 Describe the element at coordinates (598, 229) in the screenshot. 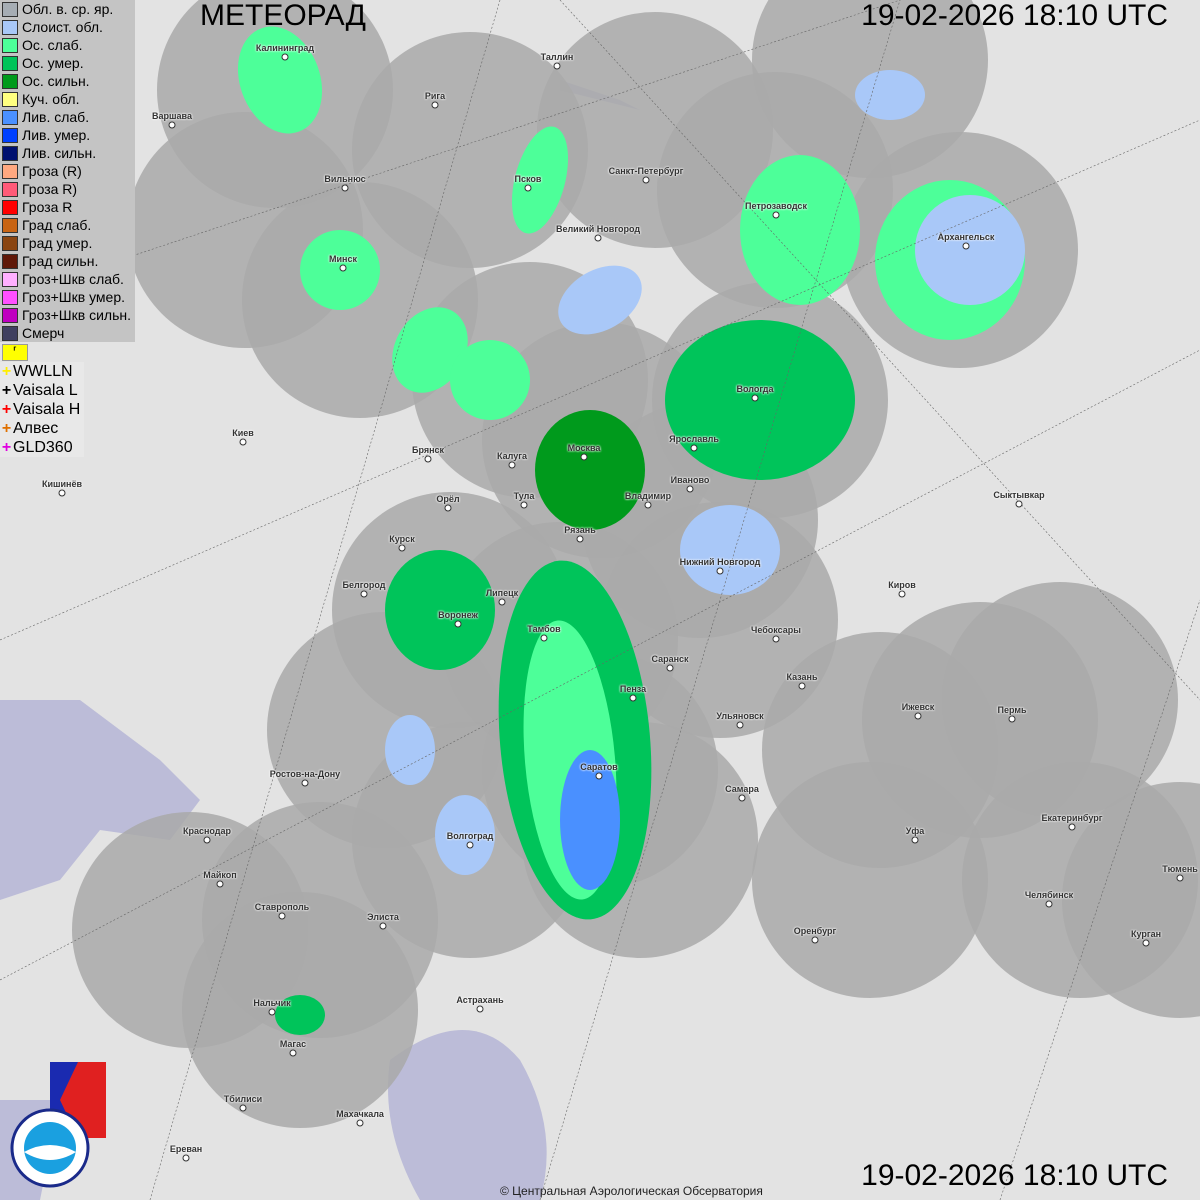

I see `city-label: Великий Новгород` at that location.